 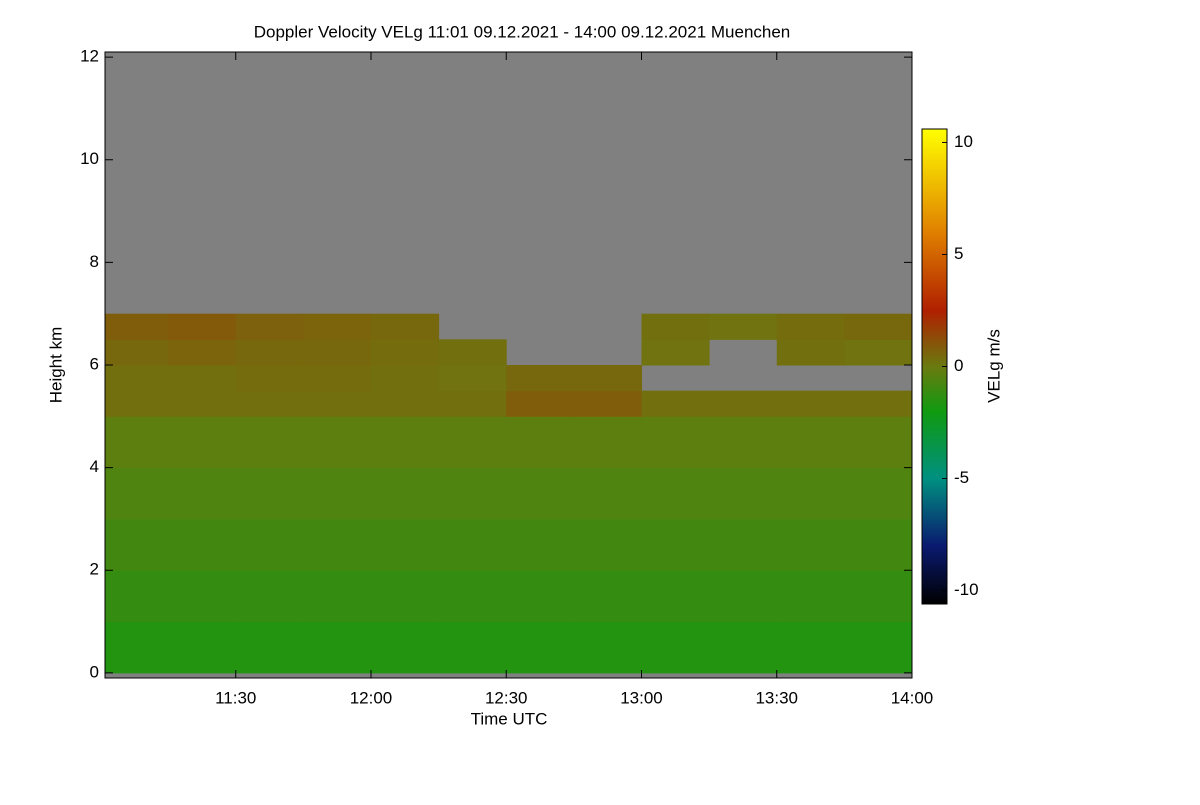 I want to click on y-tick-label: 2, so click(x=94, y=569).